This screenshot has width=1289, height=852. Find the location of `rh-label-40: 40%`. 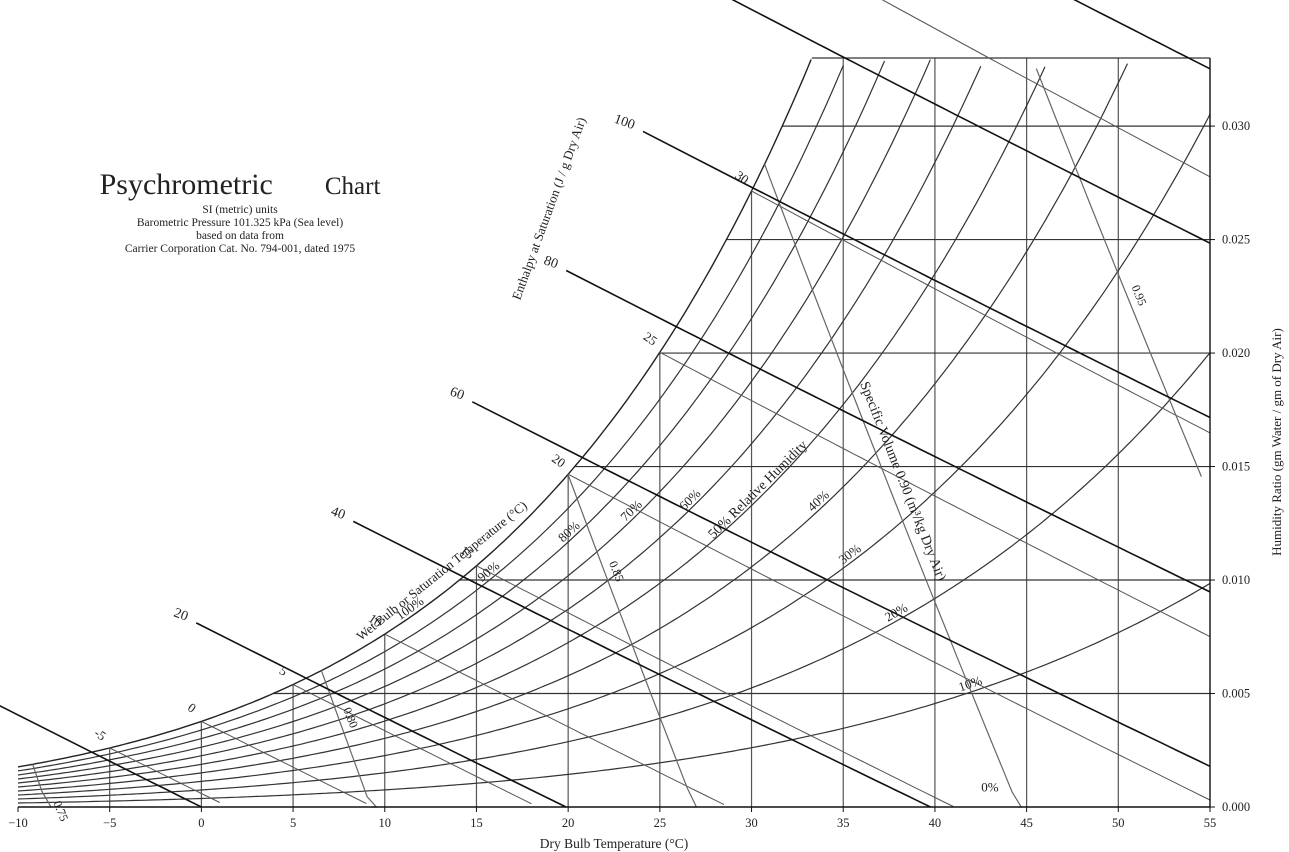

rh-label-40: 40% is located at coordinates (818, 500).